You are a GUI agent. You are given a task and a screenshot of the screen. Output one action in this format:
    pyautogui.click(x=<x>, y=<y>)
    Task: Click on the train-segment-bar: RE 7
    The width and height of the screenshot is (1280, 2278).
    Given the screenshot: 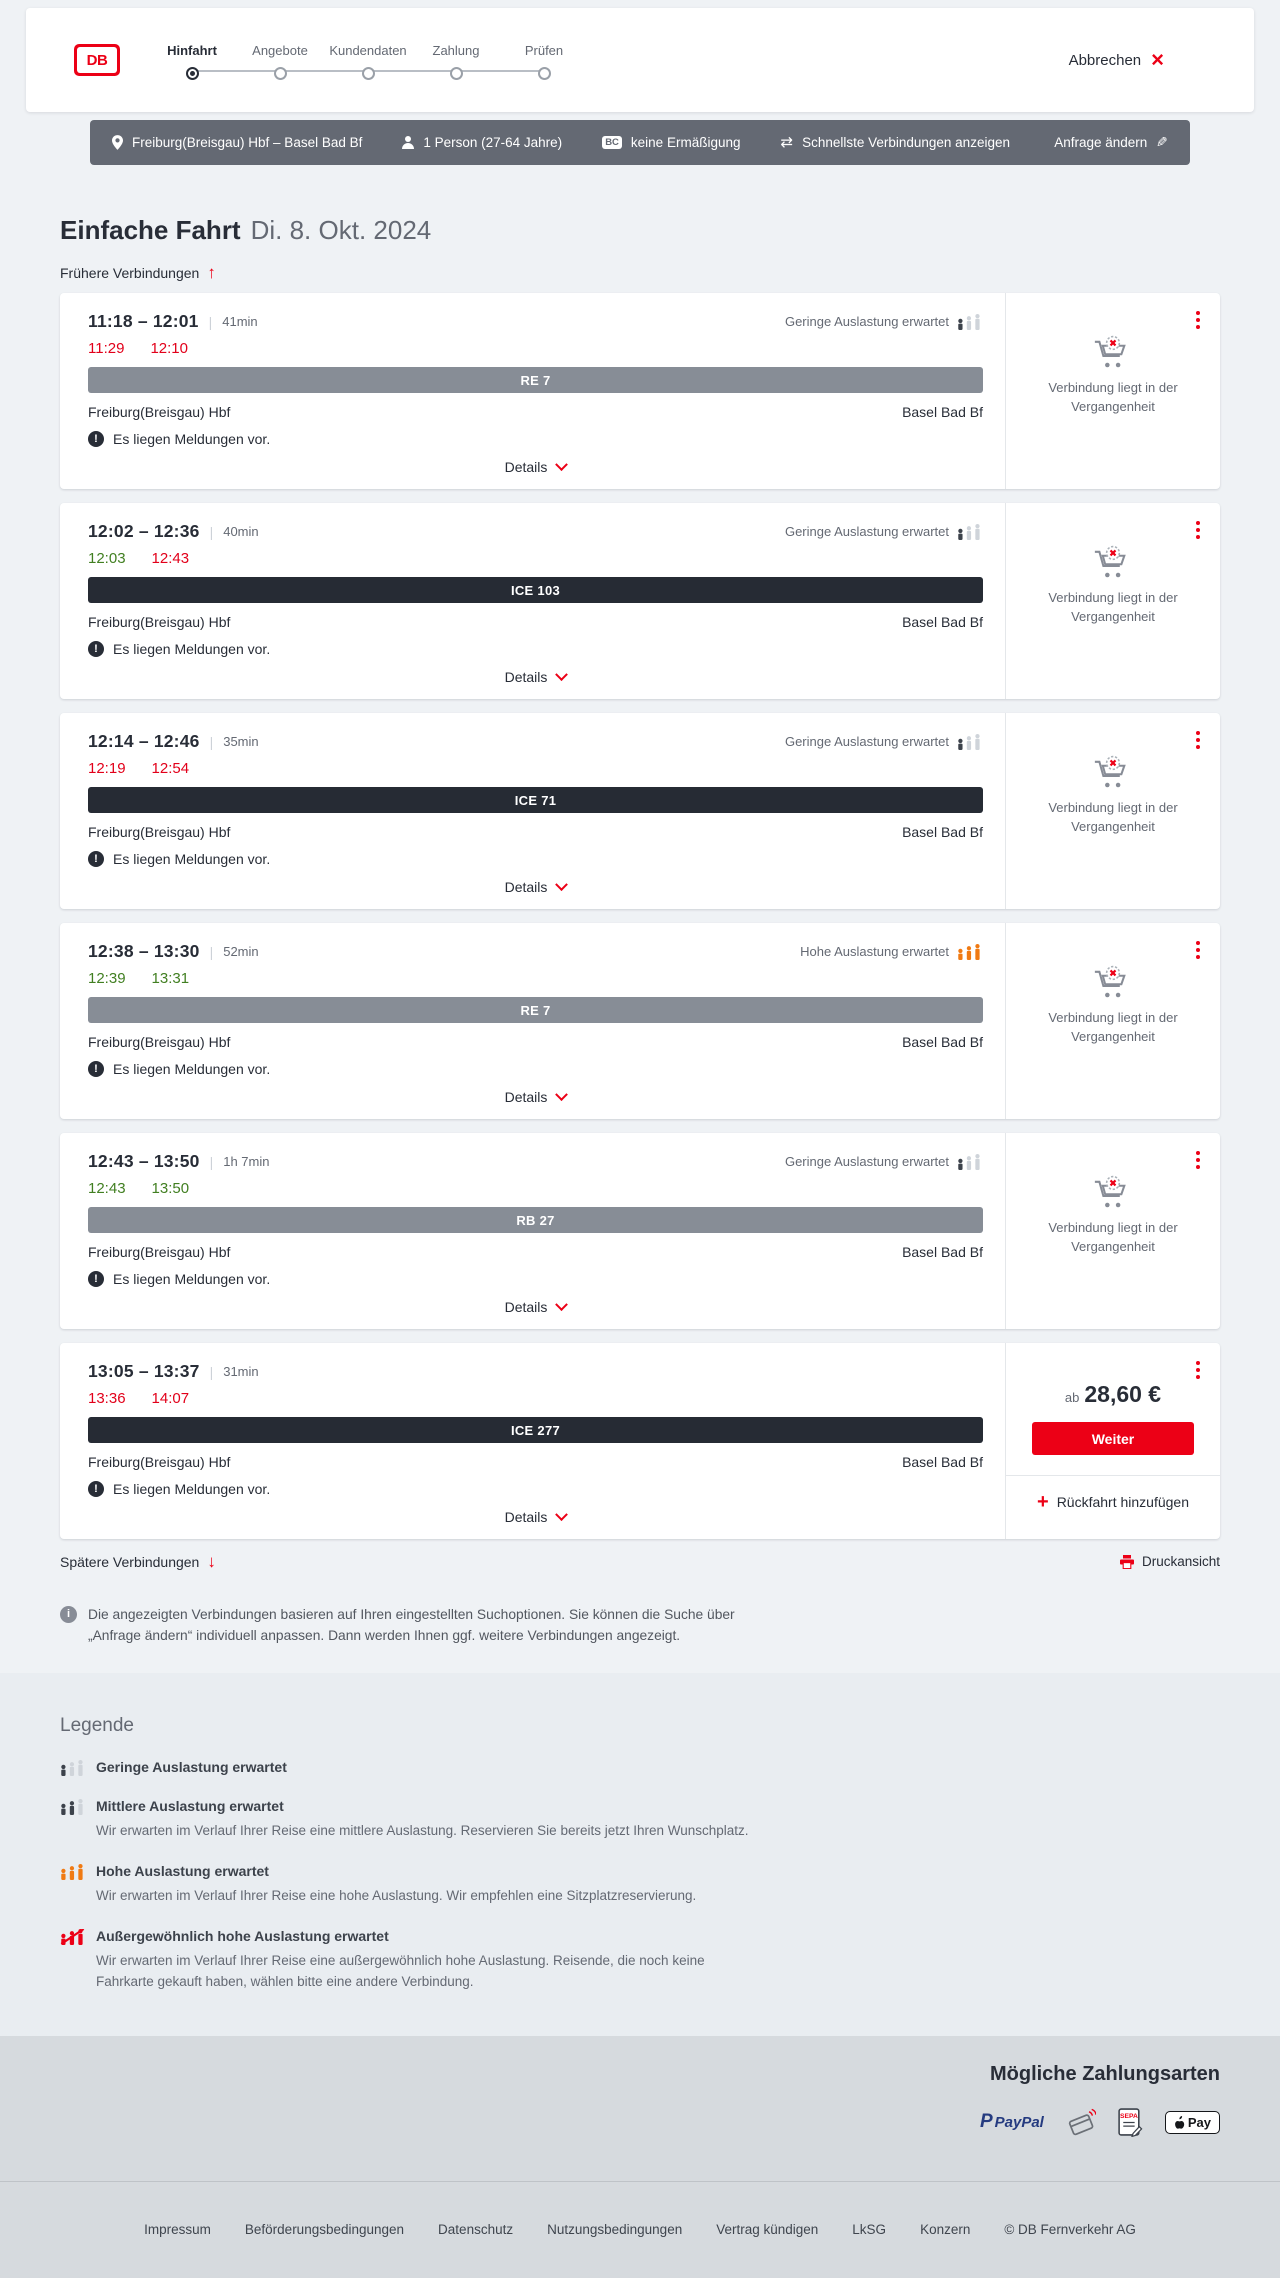 What is the action you would take?
    pyautogui.click(x=535, y=1010)
    